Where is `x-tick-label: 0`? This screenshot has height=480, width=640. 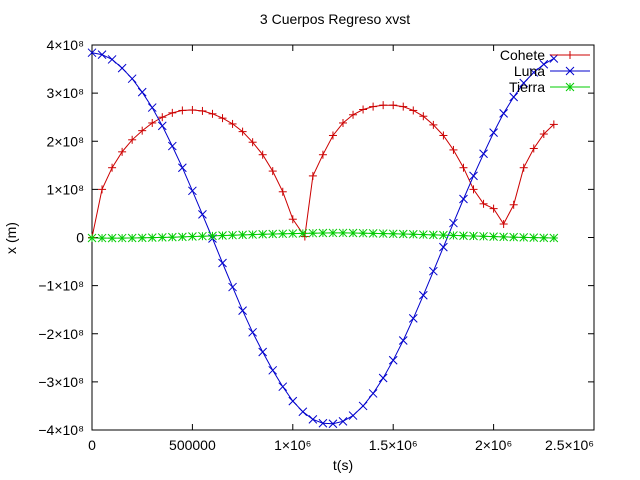
x-tick-label: 0 is located at coordinates (92, 445).